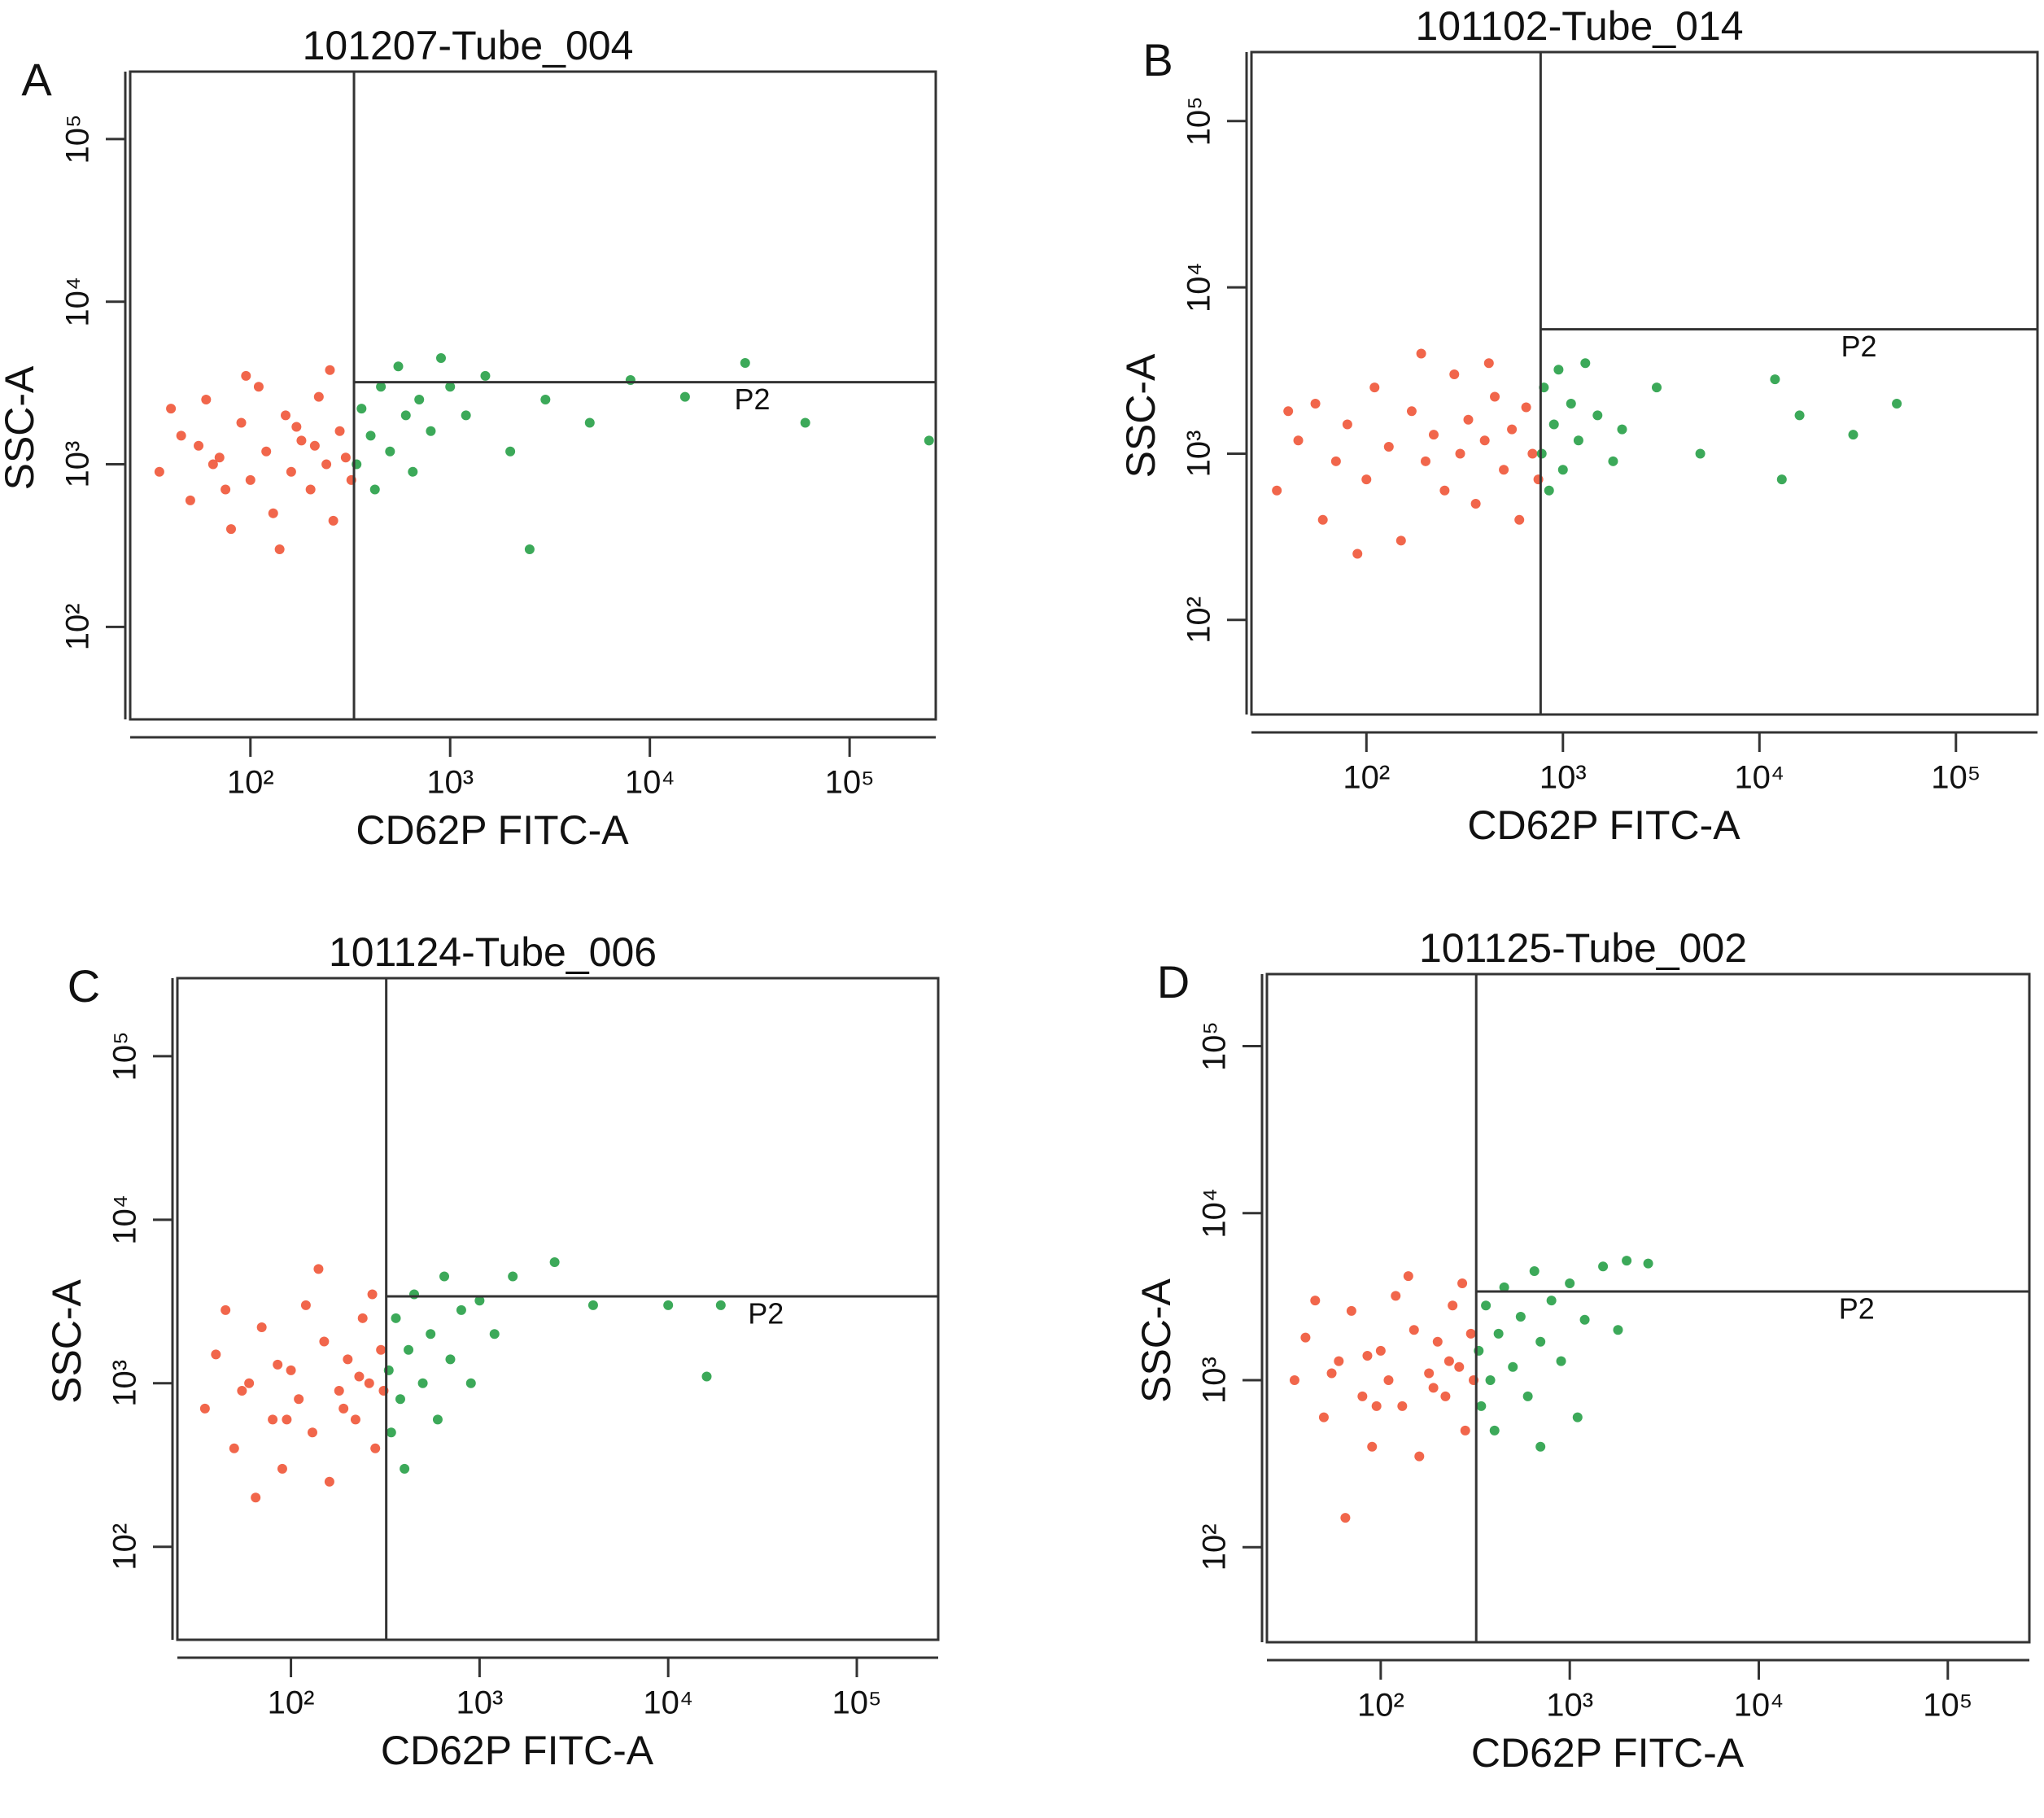  What do you see at coordinates (493, 952) in the screenshot?
I see `panel-title: 101124-Tube_006` at bounding box center [493, 952].